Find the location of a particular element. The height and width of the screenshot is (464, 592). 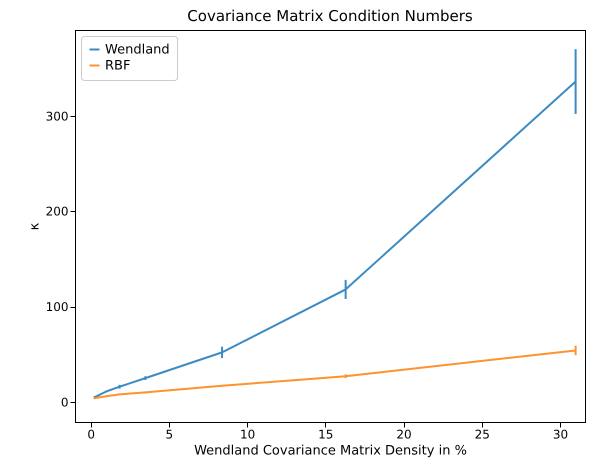

y-tick-label: 300 is located at coordinates (57, 116).